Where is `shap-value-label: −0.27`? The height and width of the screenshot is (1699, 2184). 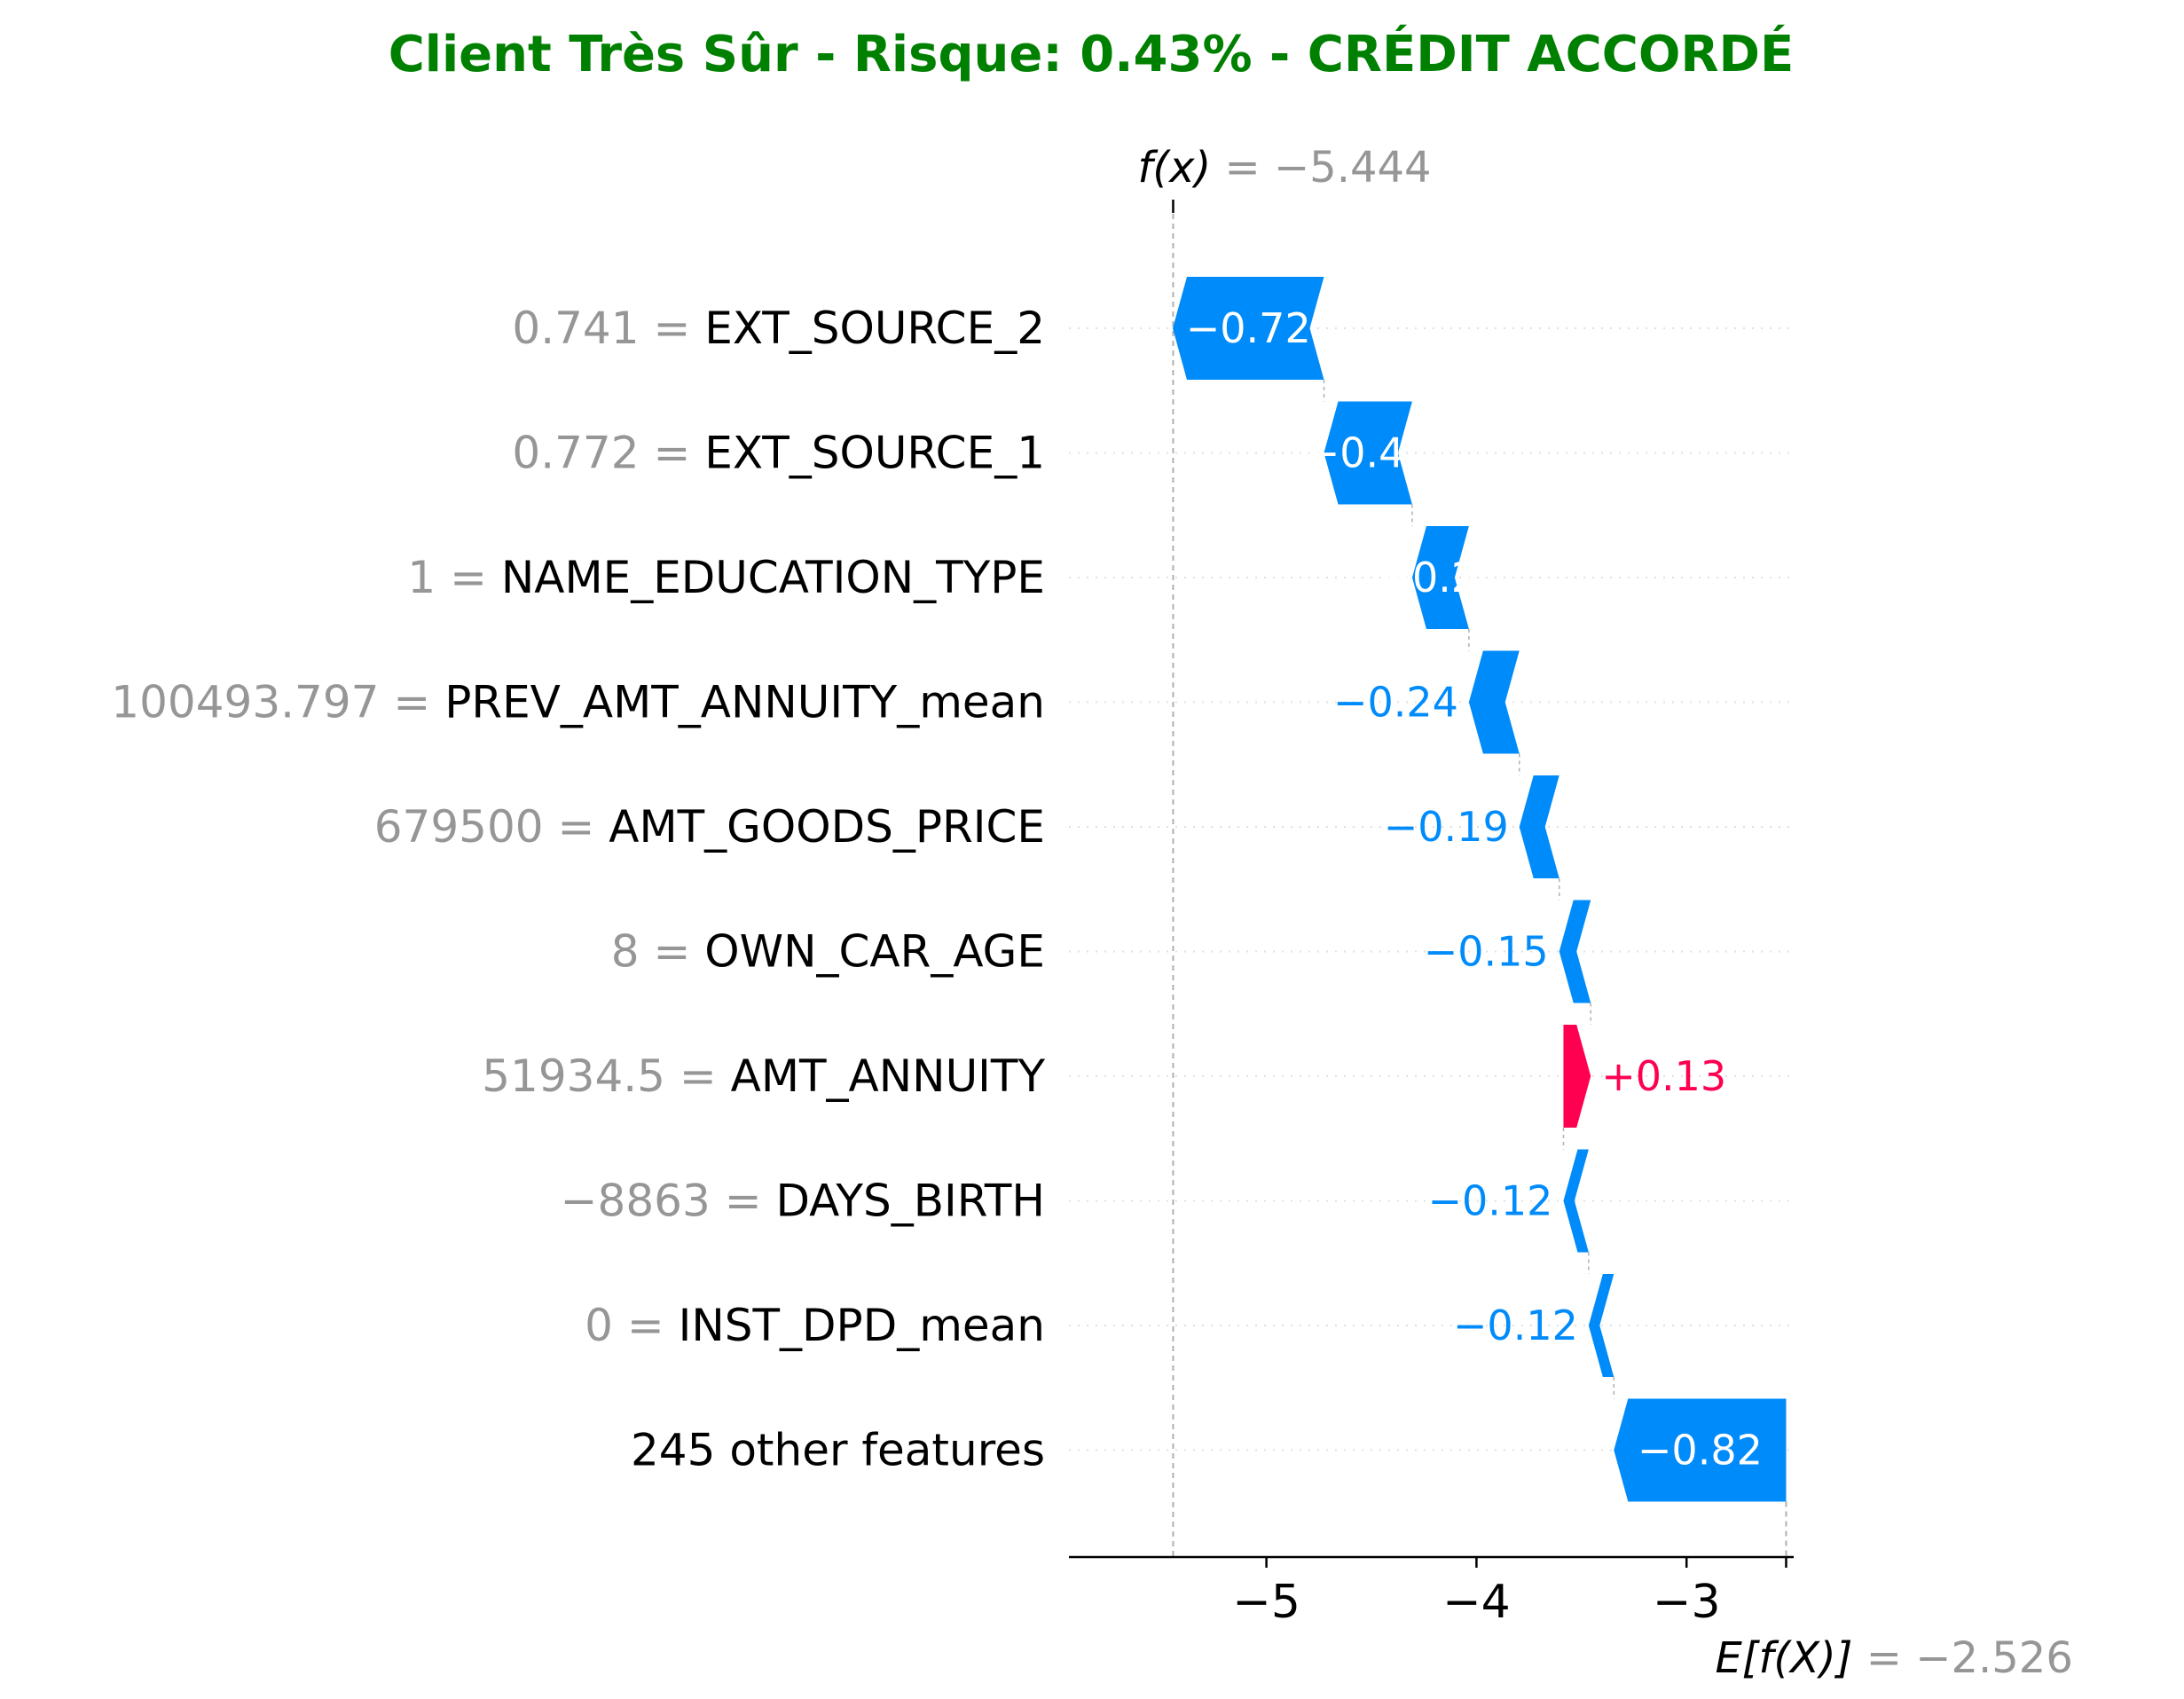
shap-value-label: −0.27 is located at coordinates (1440, 578).